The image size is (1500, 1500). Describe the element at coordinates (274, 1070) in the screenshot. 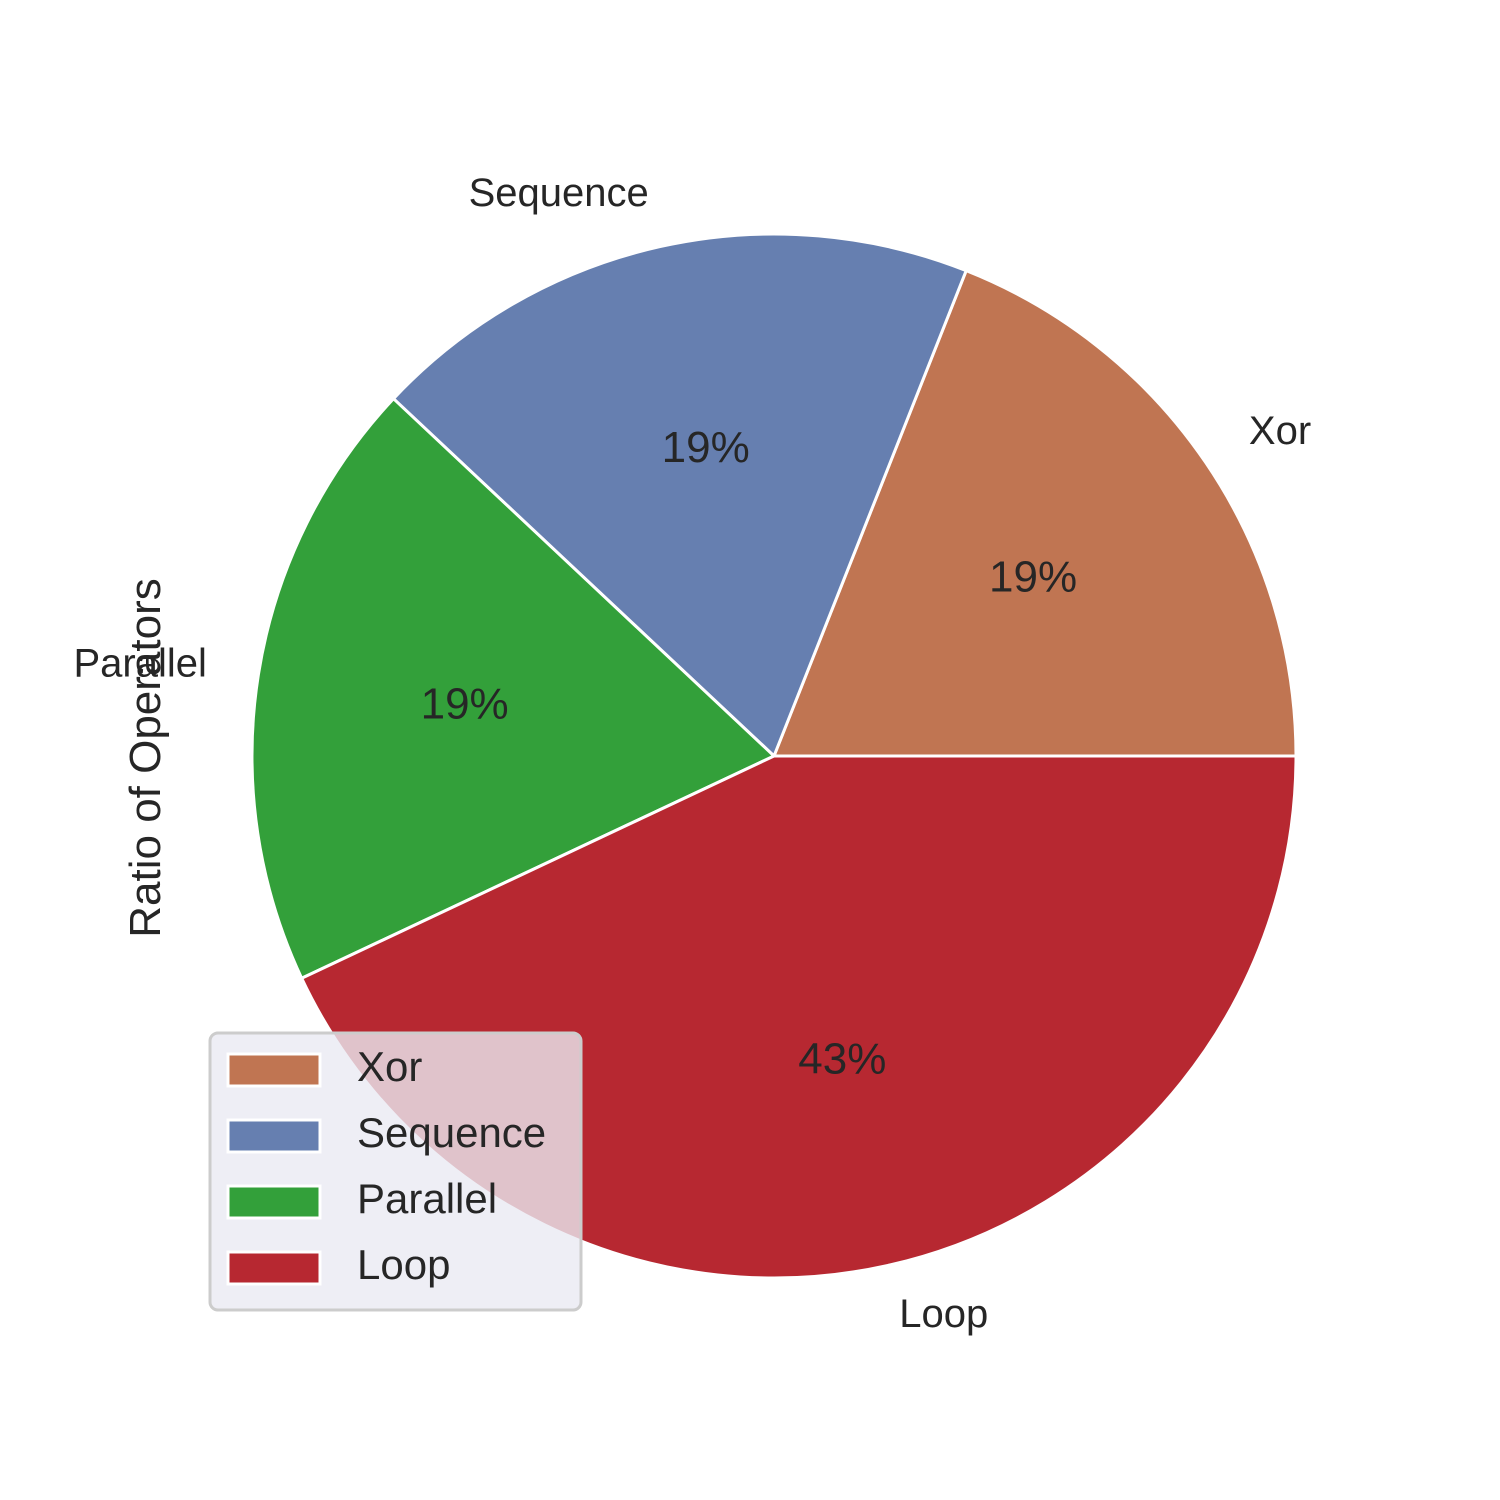

I see `legend-swatch-xor` at that location.